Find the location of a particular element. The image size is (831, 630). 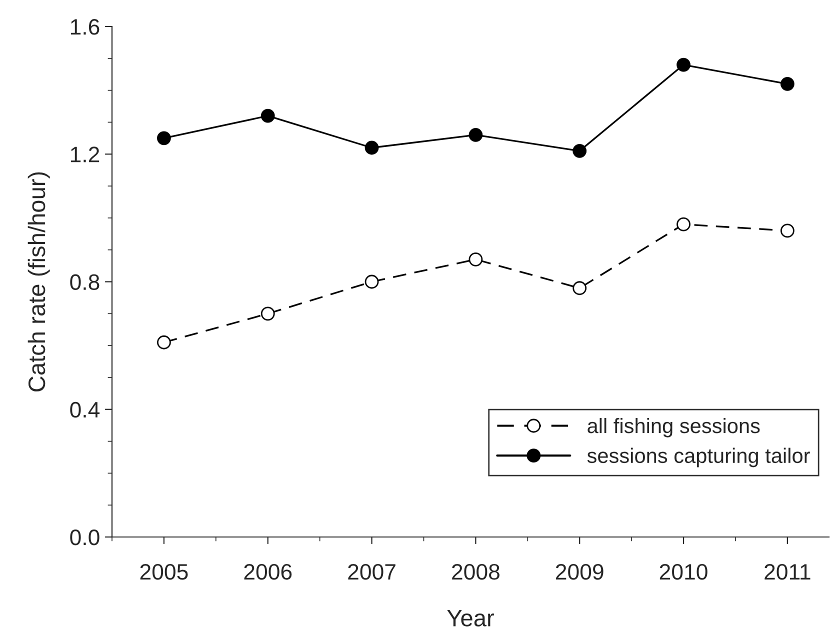

x-tick-label: 2006 is located at coordinates (268, 572).